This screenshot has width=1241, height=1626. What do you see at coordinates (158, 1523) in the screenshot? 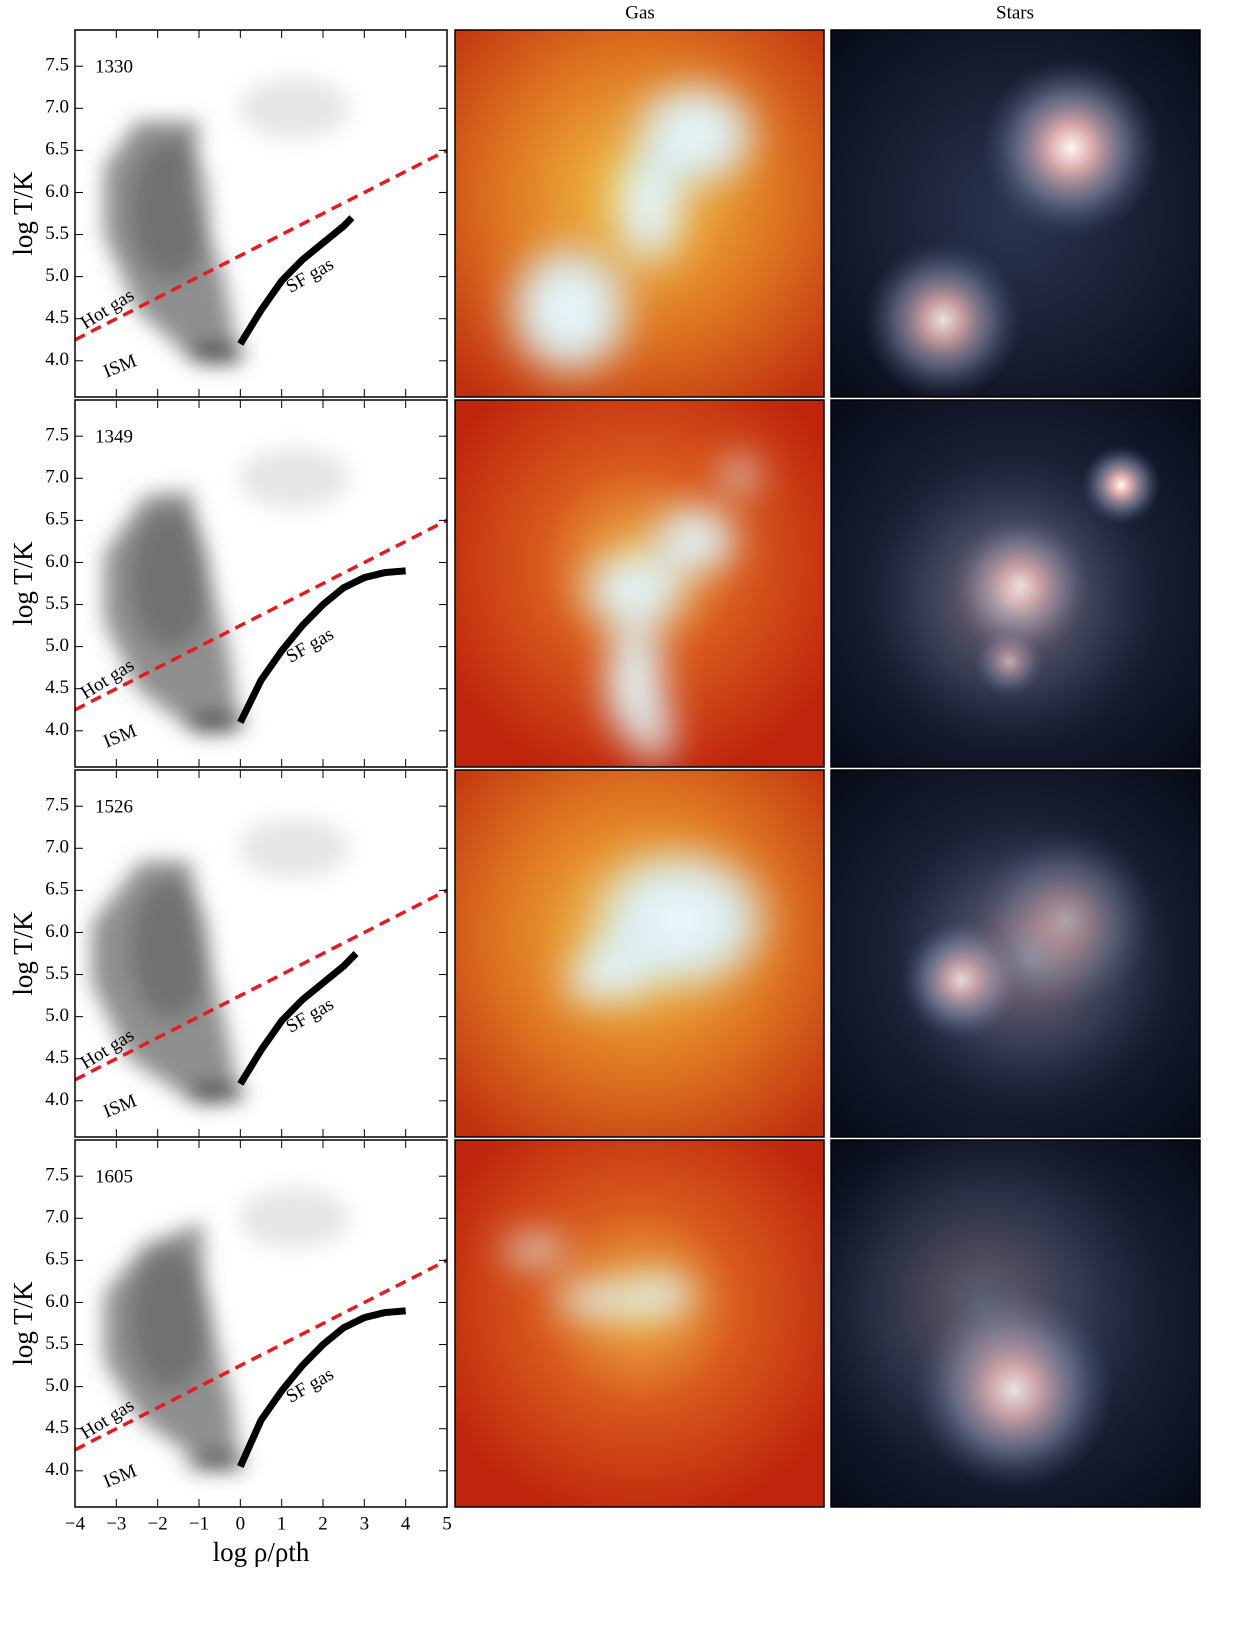
I see `x-tick-label: −2` at bounding box center [158, 1523].